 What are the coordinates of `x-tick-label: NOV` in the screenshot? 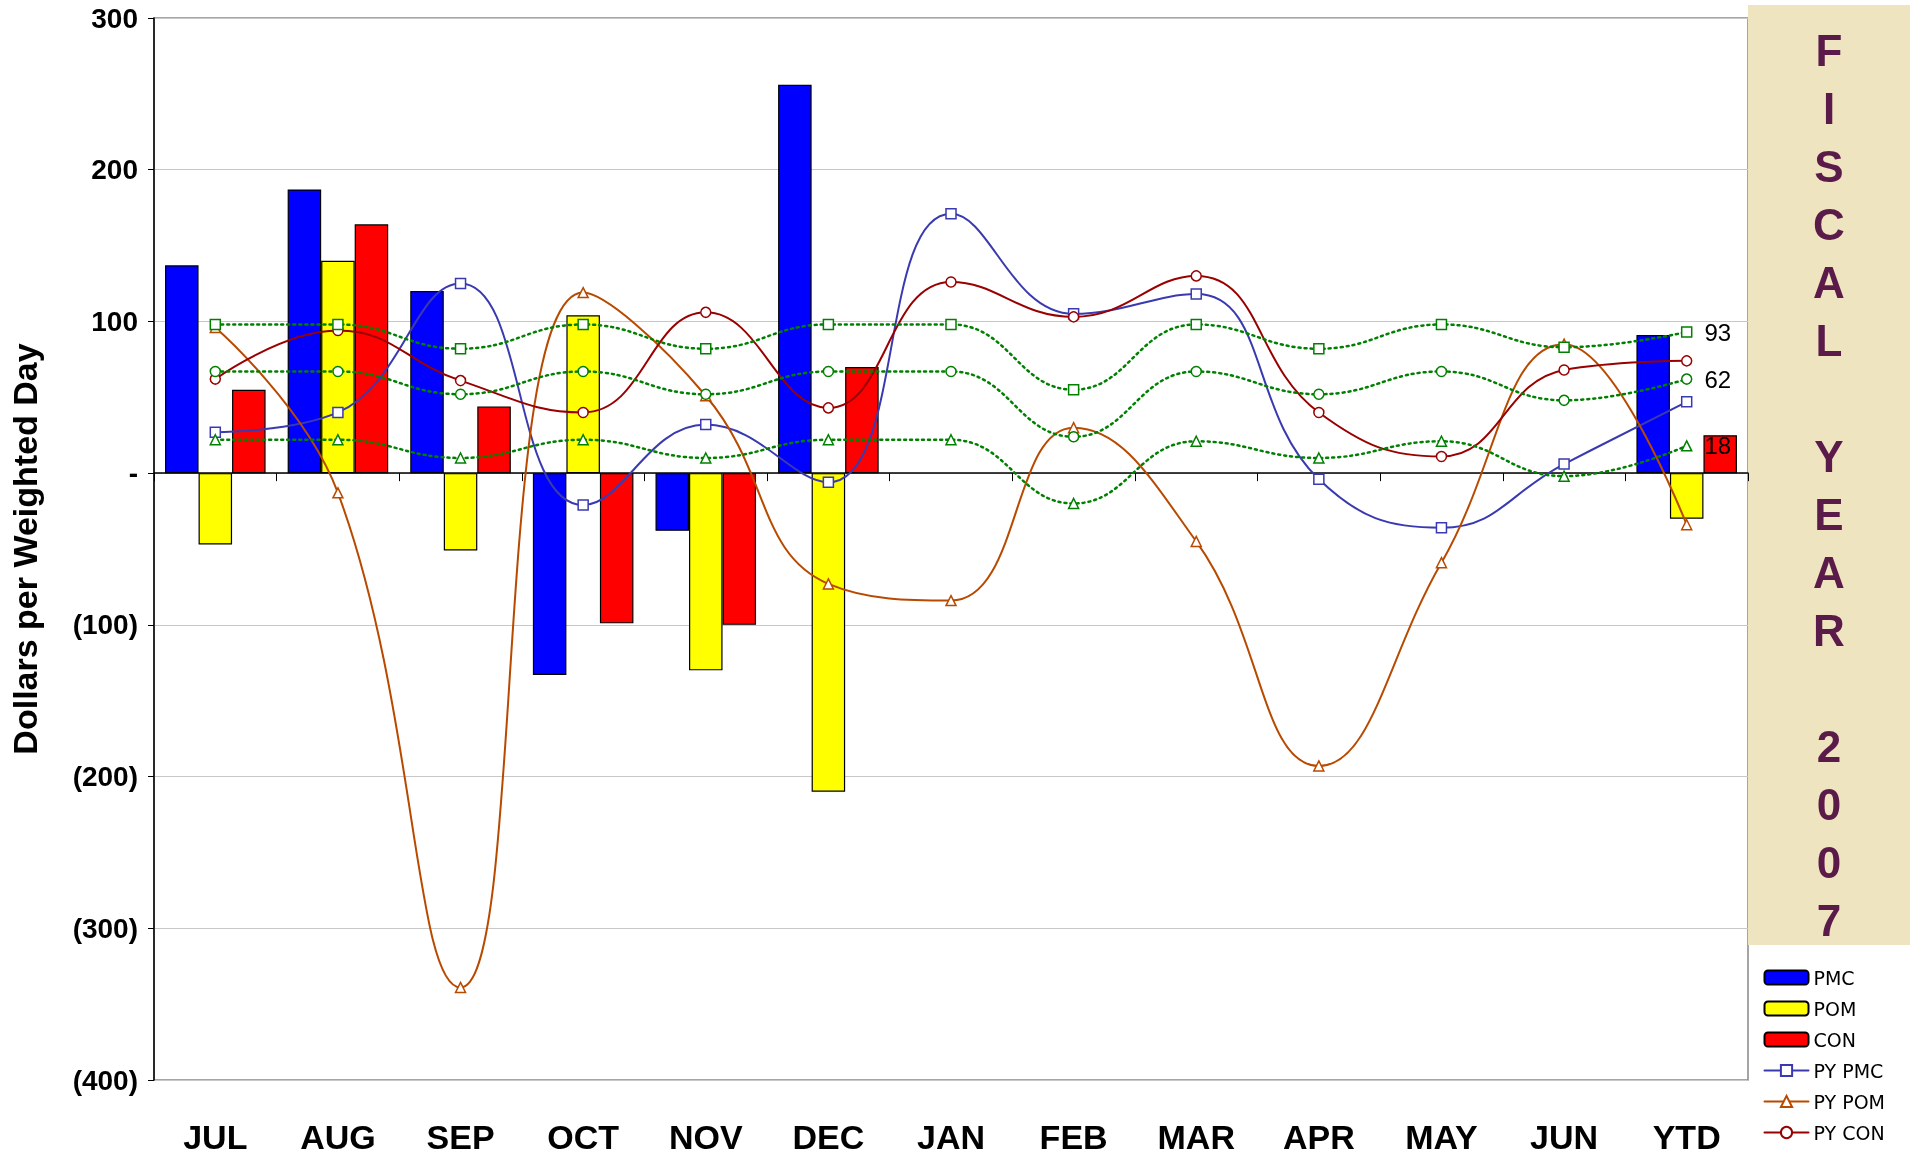 It's located at (705, 1137).